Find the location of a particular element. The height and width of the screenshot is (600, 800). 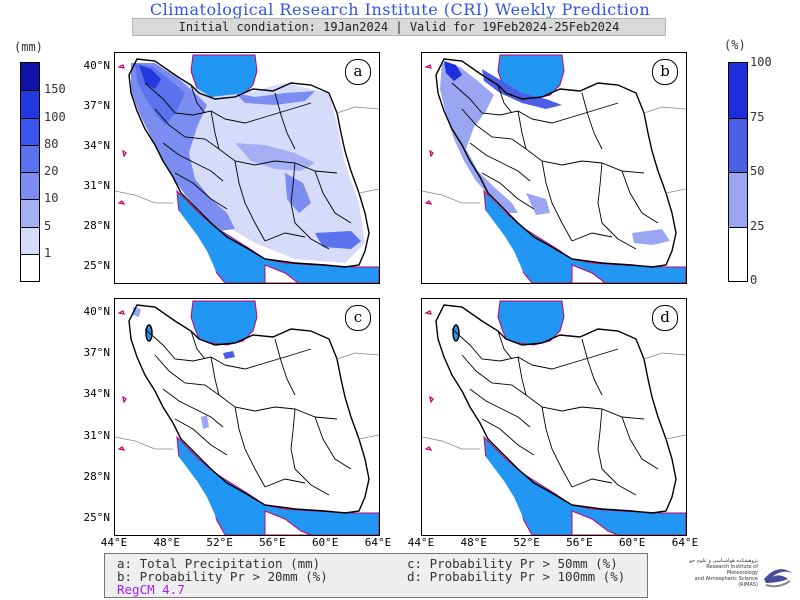

logo-swirl-icon is located at coordinates (778, 578).